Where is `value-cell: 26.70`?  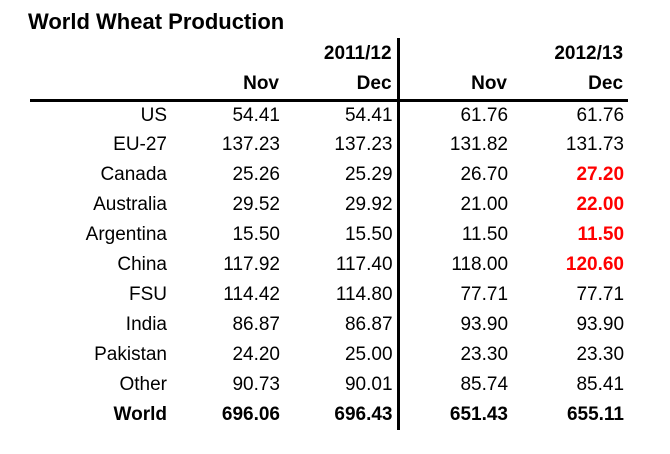 value-cell: 26.70 is located at coordinates (484, 174).